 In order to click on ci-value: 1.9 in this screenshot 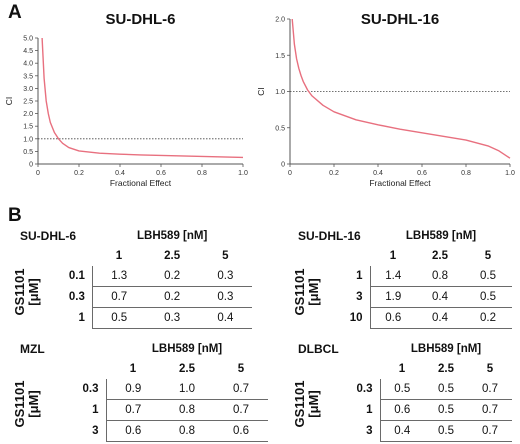, I will do `click(392, 297)`.